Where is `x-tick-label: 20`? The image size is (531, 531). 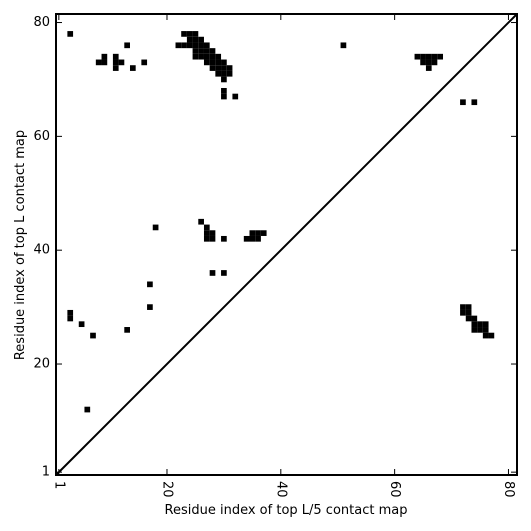 x-tick-label: 20 is located at coordinates (166, 489).